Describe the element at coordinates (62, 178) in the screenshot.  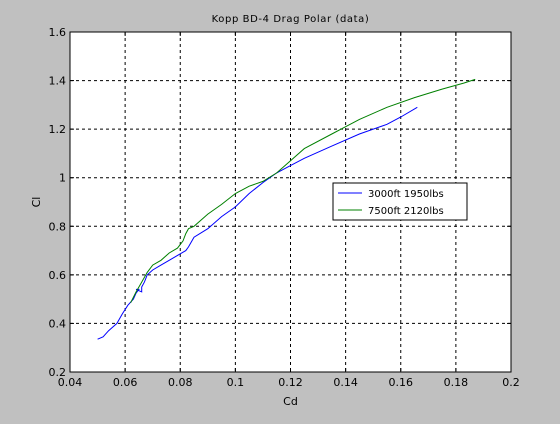
I see `y-tick-label: 1` at that location.